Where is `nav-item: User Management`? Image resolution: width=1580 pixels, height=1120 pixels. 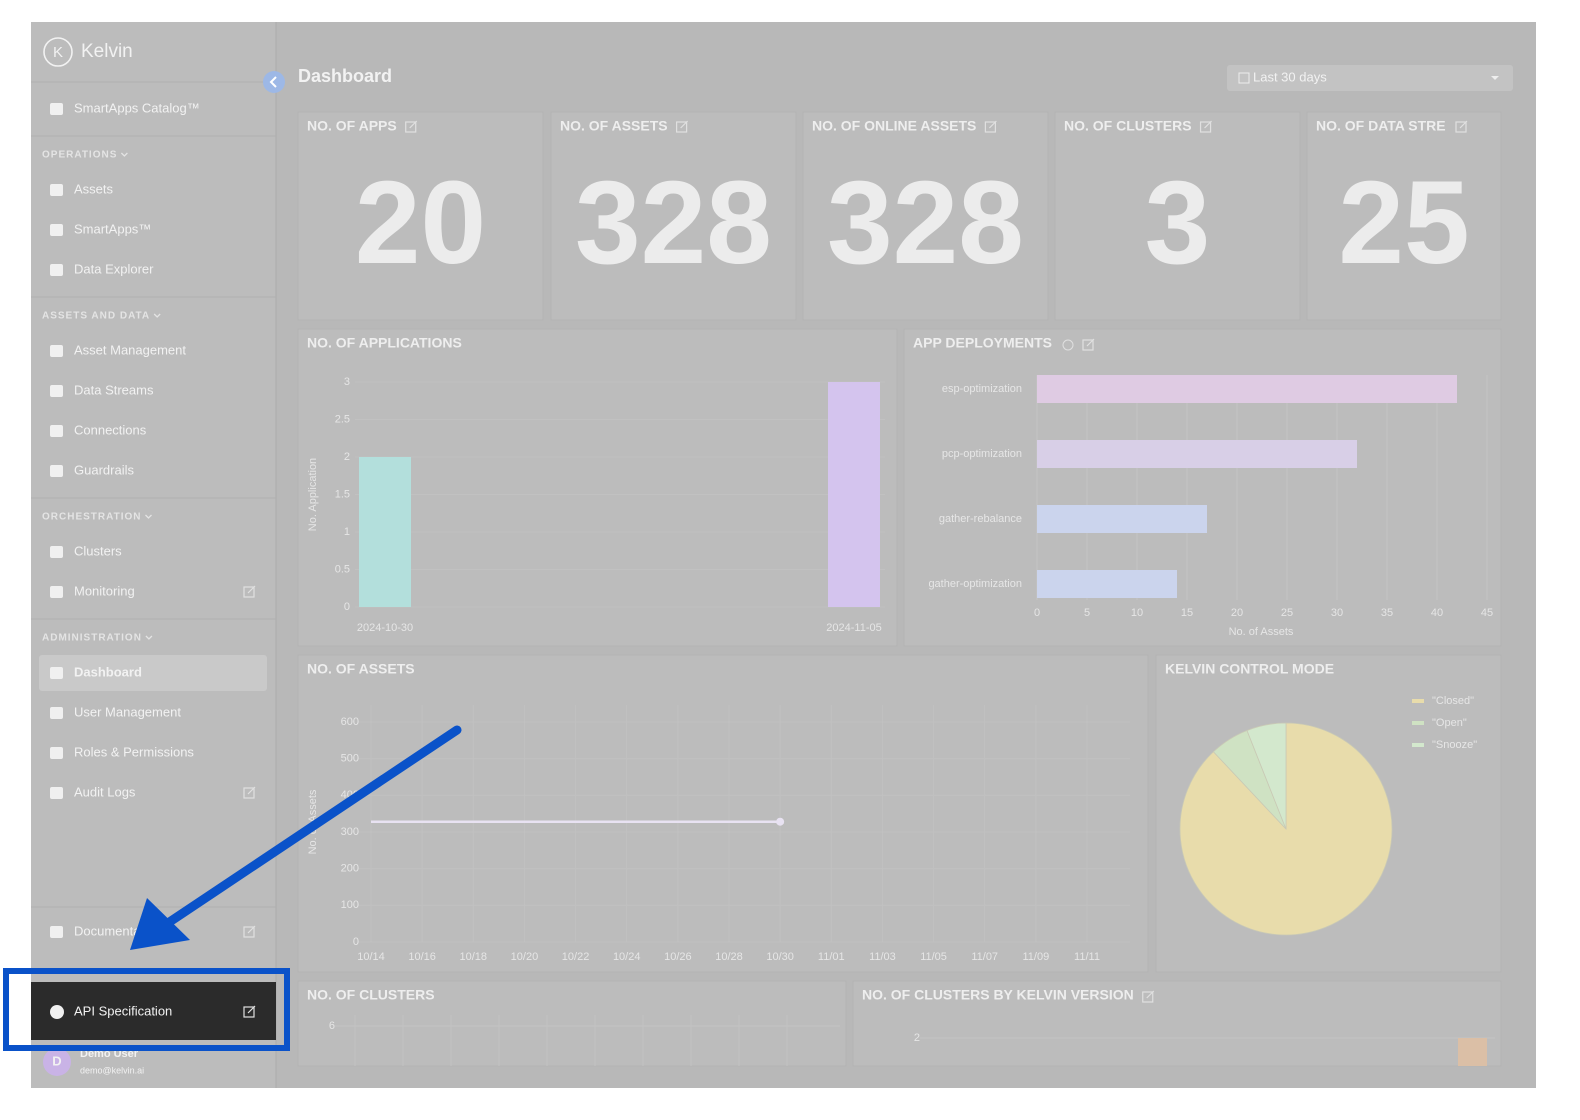 nav-item: User Management is located at coordinates (127, 711).